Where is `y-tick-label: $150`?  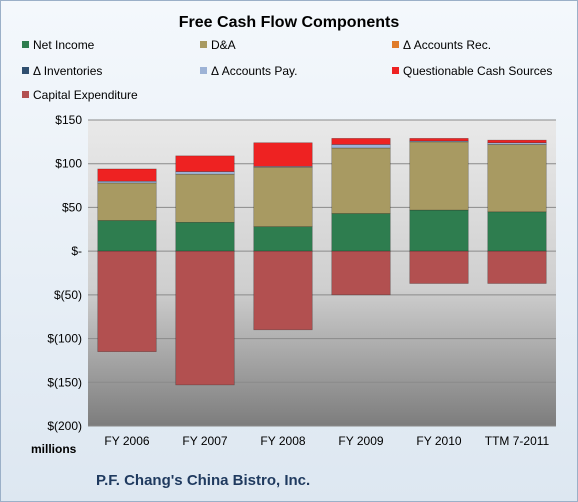
y-tick-label: $150 is located at coordinates (68, 120).